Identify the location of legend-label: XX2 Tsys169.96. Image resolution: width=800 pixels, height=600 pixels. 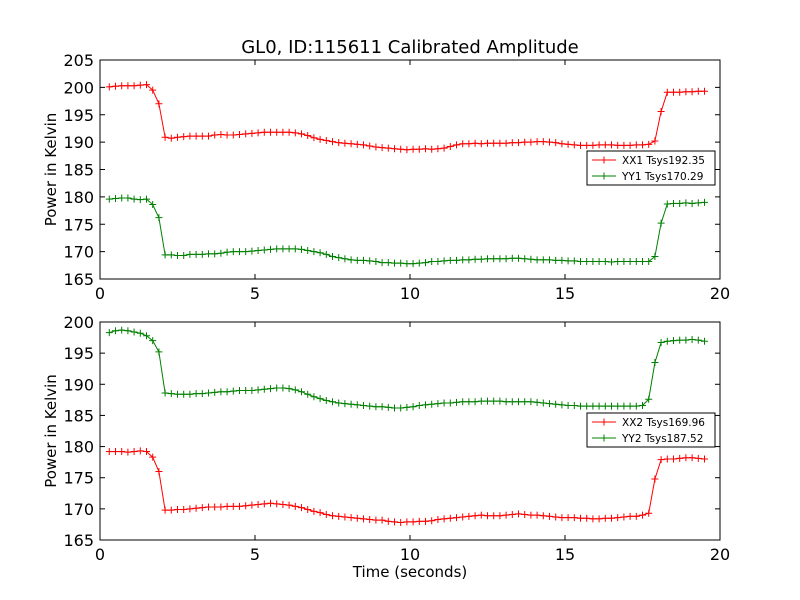
(663, 423).